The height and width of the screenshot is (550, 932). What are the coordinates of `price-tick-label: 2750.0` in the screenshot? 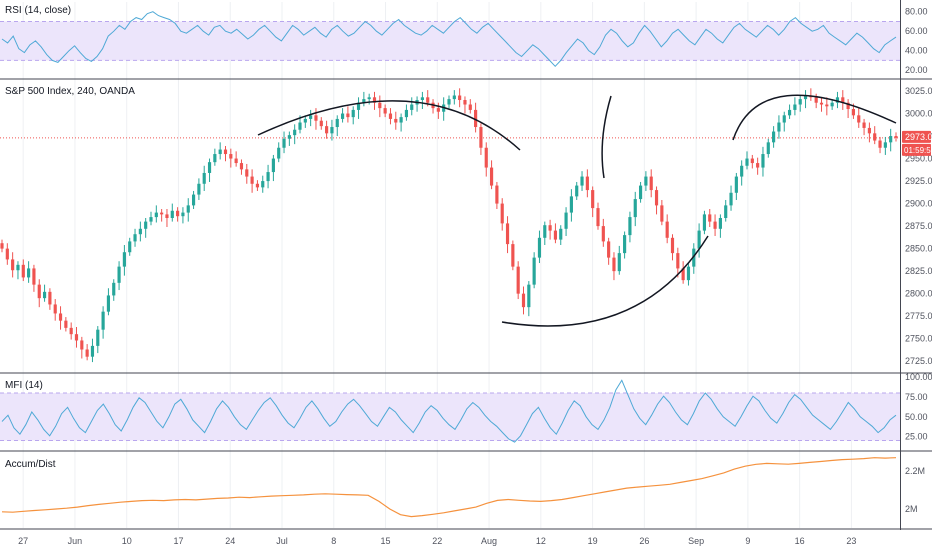 It's located at (918, 339).